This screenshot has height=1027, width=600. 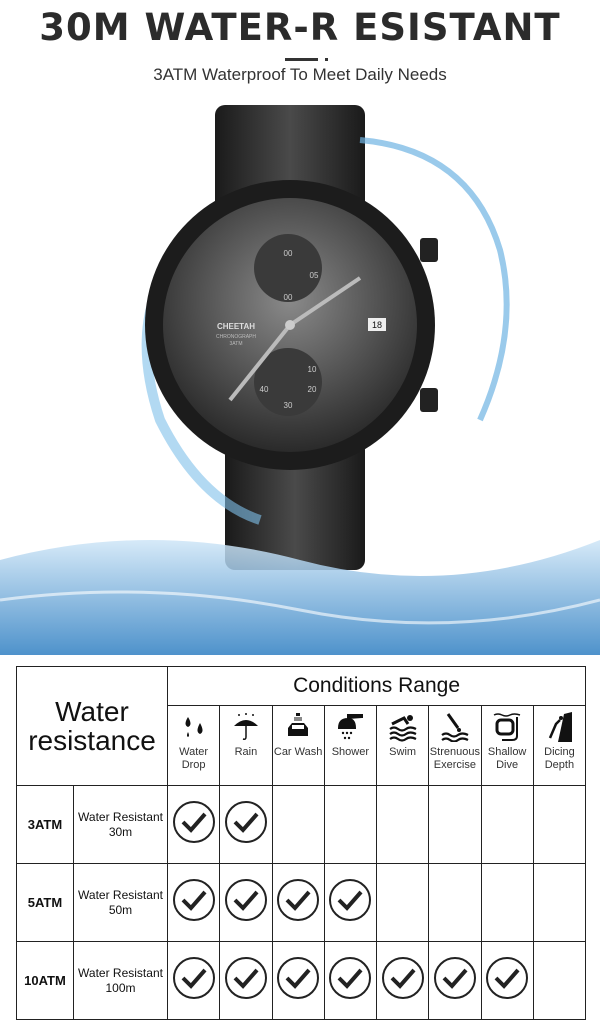 I want to click on condition-label: Water Drop, so click(x=194, y=758).